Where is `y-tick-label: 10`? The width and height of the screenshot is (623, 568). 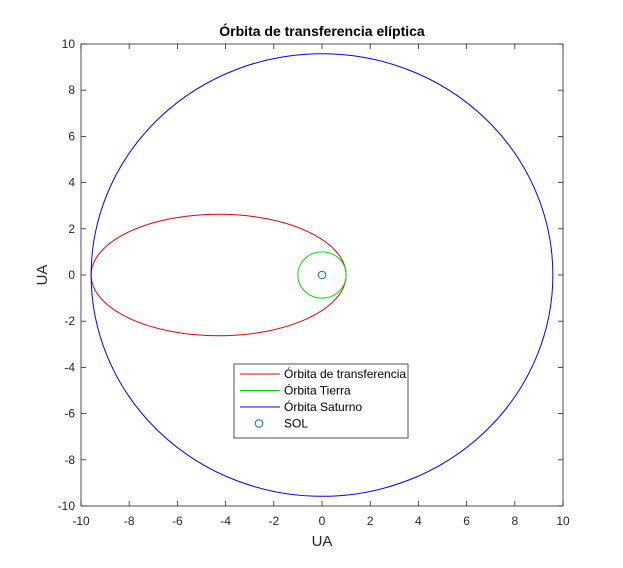 y-tick-label: 10 is located at coordinates (69, 44).